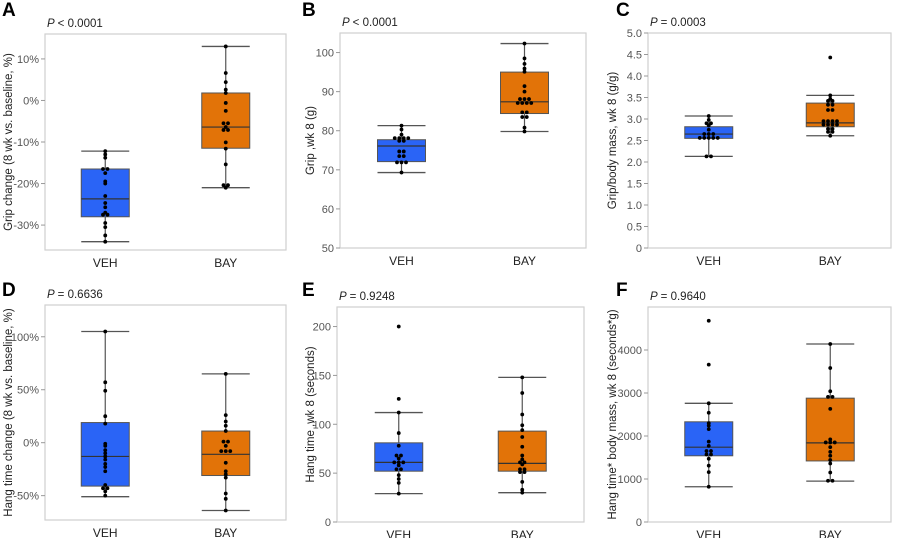 The height and width of the screenshot is (538, 900). What do you see at coordinates (634, 206) in the screenshot?
I see `y-tick-label: 1.0` at bounding box center [634, 206].